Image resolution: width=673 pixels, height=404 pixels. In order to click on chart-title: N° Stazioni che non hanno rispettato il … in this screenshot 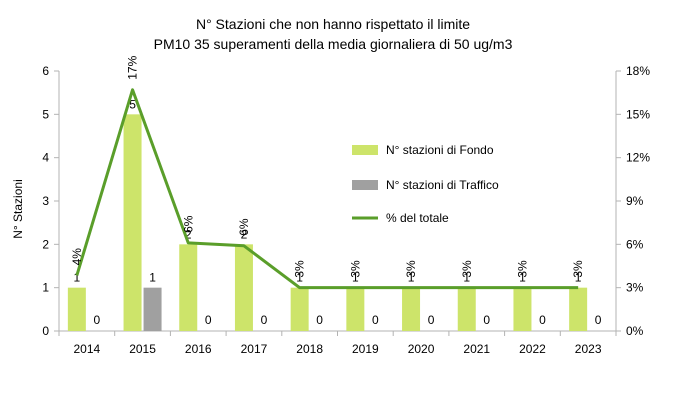, I will do `click(333, 24)`.